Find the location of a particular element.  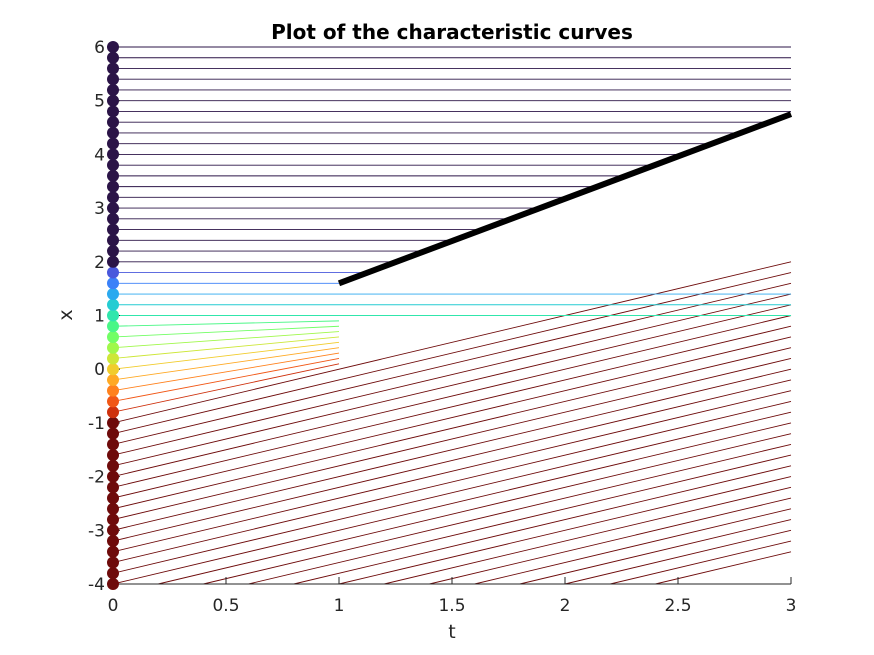

x-tick-label: 0.5 is located at coordinates (225, 606).